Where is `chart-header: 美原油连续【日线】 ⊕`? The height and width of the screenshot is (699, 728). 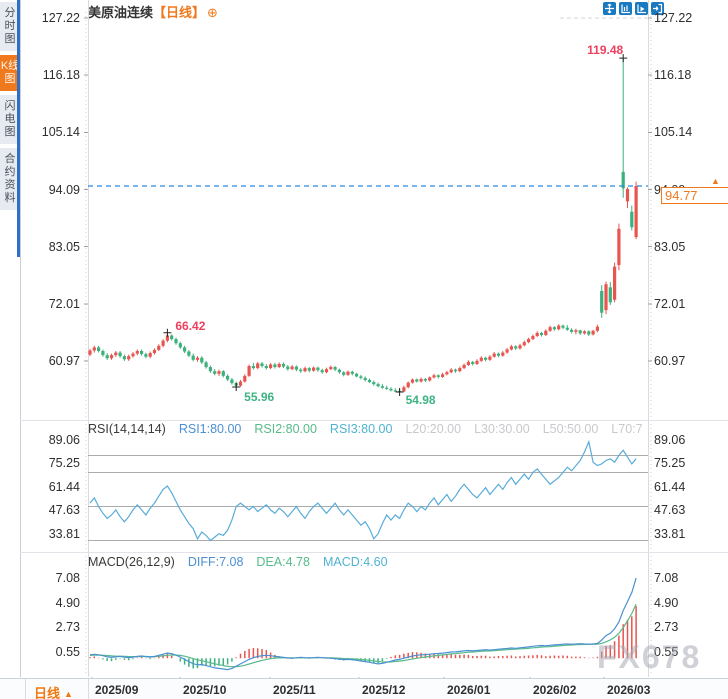 chart-header: 美原油连续【日线】 ⊕ is located at coordinates (153, 11).